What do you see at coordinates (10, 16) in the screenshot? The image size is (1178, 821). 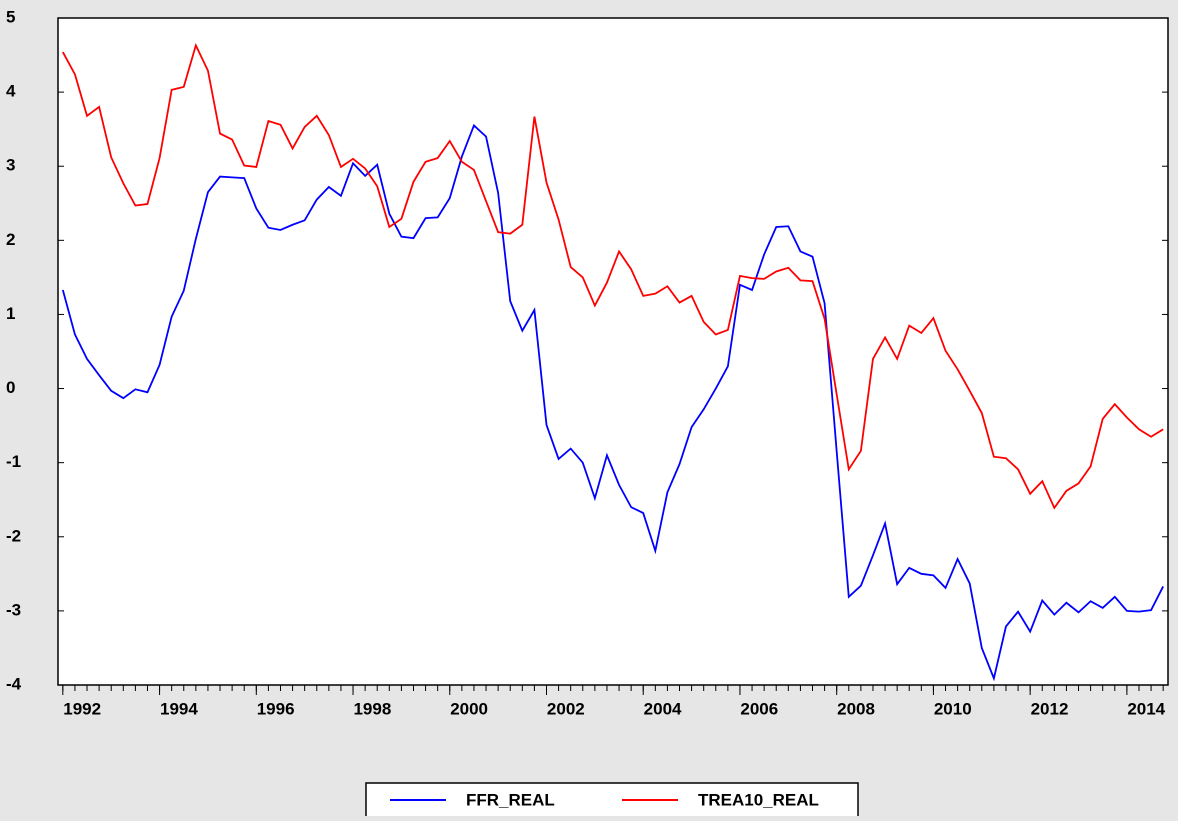 I see `y-tick-label: 5` at bounding box center [10, 16].